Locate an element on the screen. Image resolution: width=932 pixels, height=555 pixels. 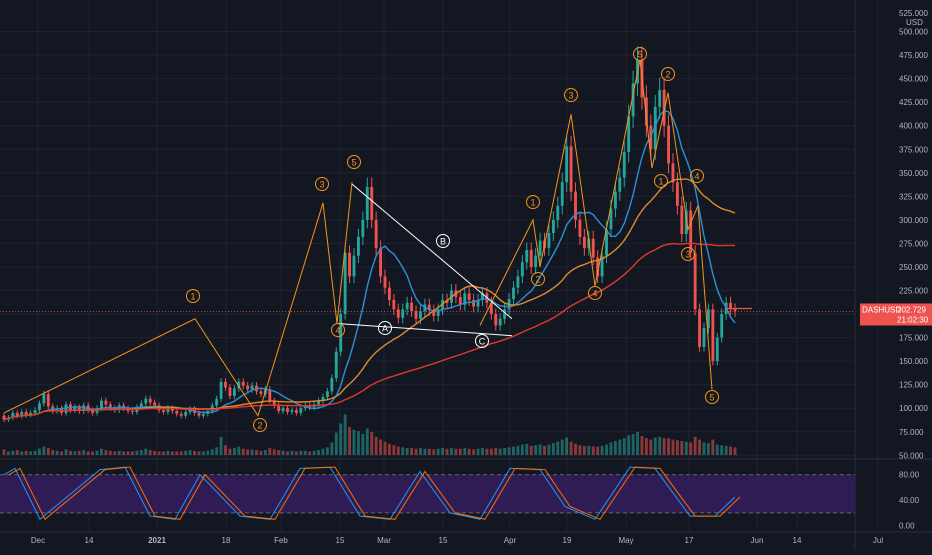
time-axis-label: Jun is located at coordinates (757, 540).